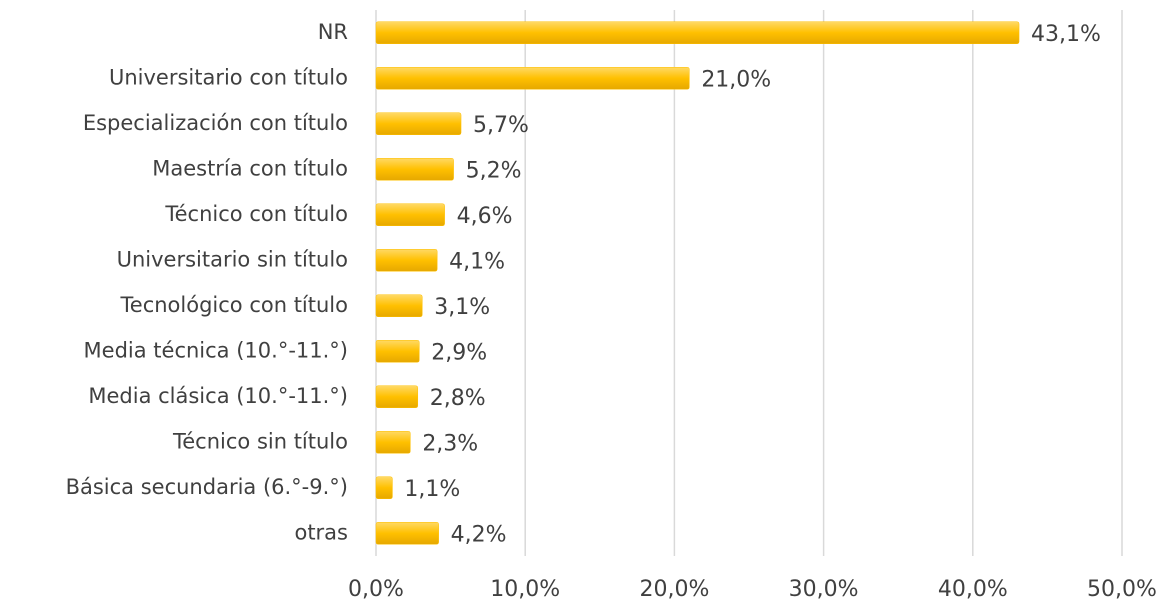  Describe the element at coordinates (321, 532) in the screenshot. I see `y-tick-label: otras` at that location.